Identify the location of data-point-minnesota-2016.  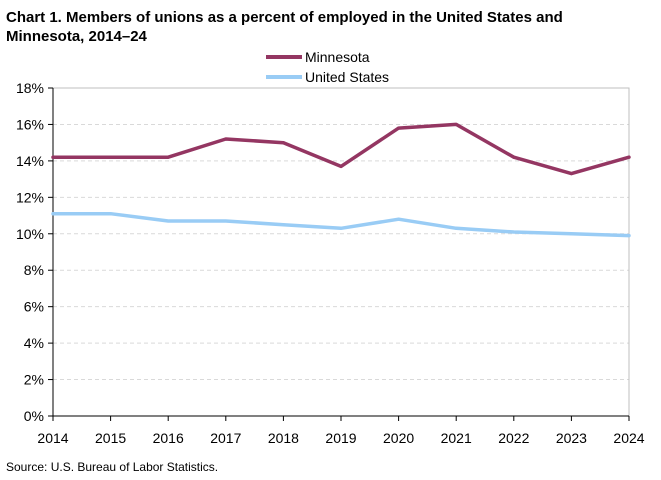
(168, 157).